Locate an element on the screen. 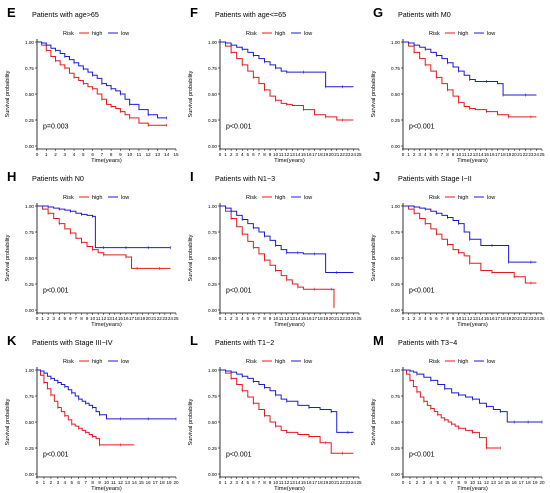 The height and width of the screenshot is (493, 550). panel-letter: I is located at coordinates (192, 176).